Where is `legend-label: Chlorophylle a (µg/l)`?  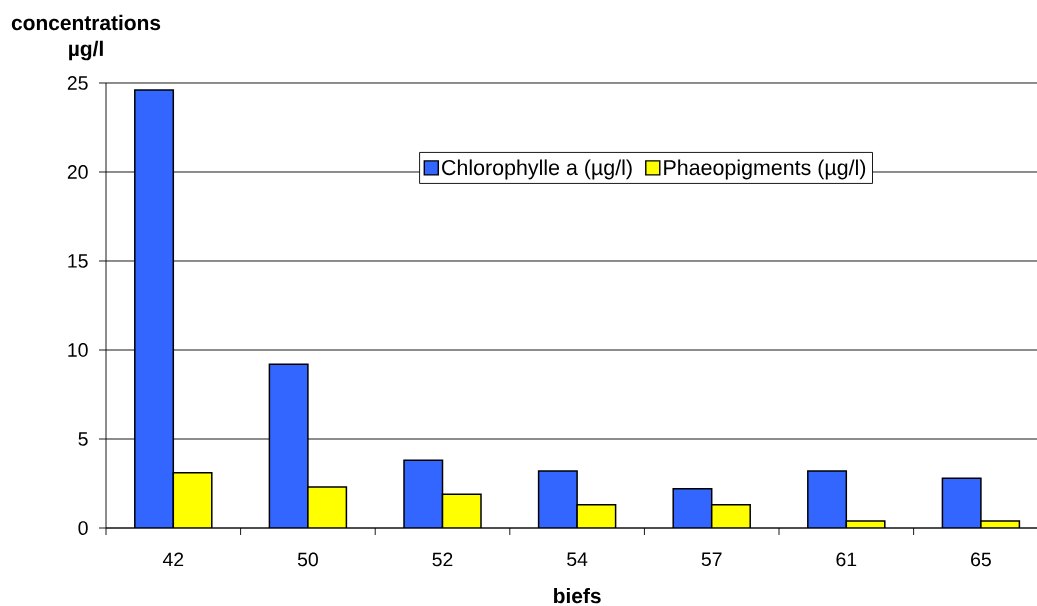 legend-label: Chlorophylle a (µg/l) is located at coordinates (537, 169).